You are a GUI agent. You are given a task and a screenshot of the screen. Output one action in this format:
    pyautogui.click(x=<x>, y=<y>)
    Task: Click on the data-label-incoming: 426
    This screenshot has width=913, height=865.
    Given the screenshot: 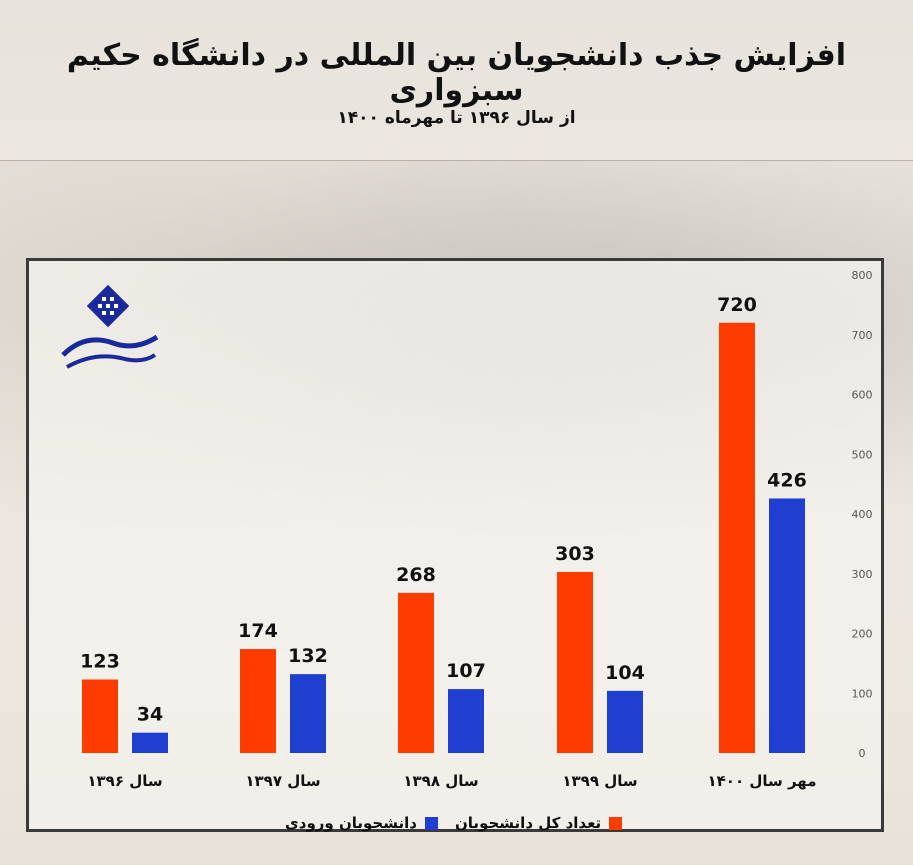 What is the action you would take?
    pyautogui.click(x=787, y=480)
    